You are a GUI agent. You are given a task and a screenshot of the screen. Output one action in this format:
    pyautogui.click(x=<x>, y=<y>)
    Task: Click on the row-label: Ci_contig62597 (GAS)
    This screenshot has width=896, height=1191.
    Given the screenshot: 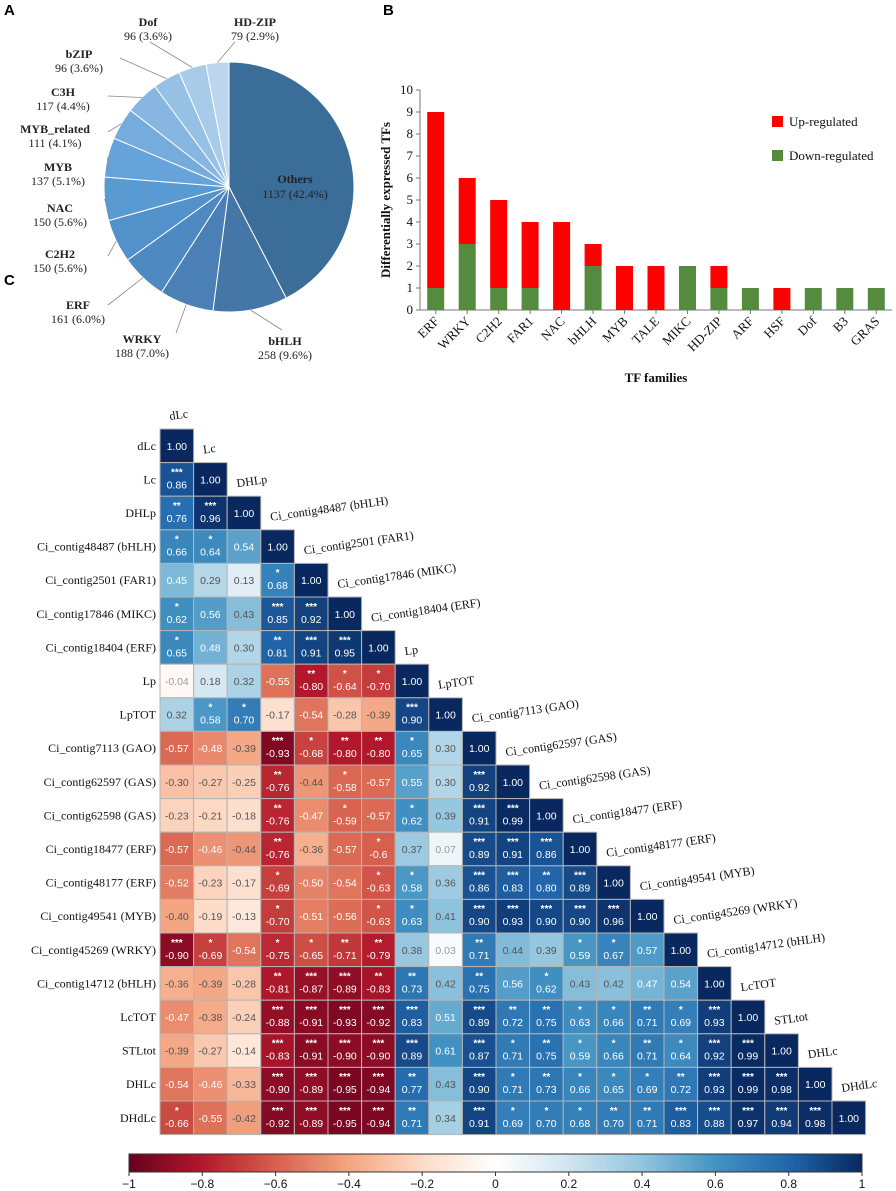 What is the action you would take?
    pyautogui.click(x=100, y=782)
    